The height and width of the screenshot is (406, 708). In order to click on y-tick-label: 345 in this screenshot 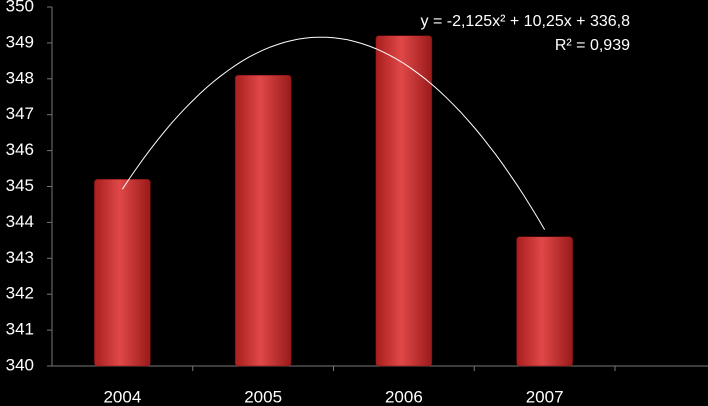, I will do `click(20, 185)`.